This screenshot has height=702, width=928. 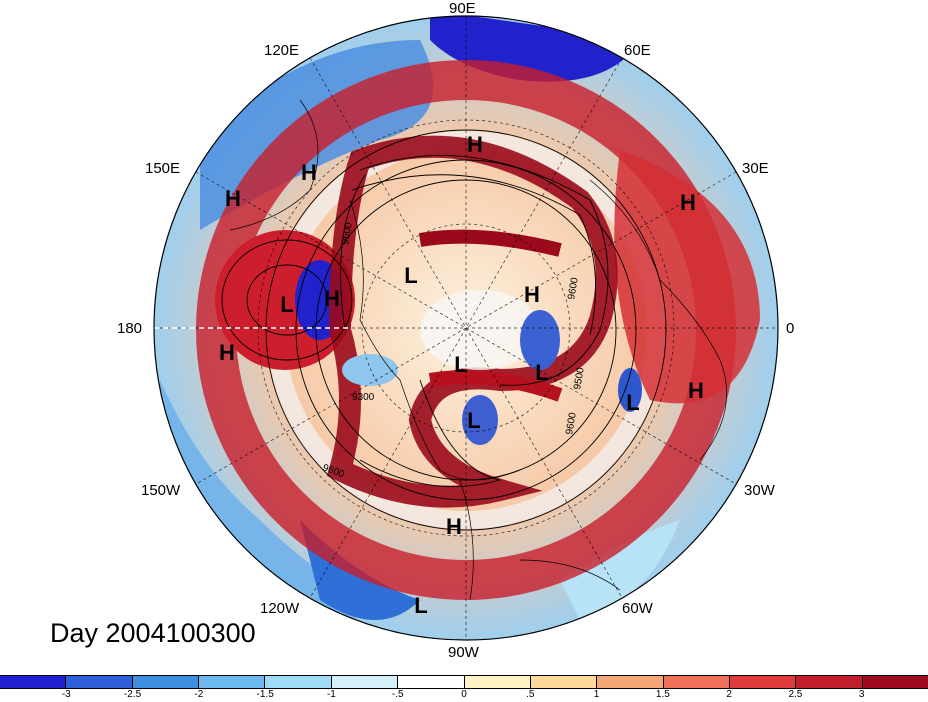 What do you see at coordinates (530, 694) in the screenshot?
I see `colorbar-tick-label: .5` at bounding box center [530, 694].